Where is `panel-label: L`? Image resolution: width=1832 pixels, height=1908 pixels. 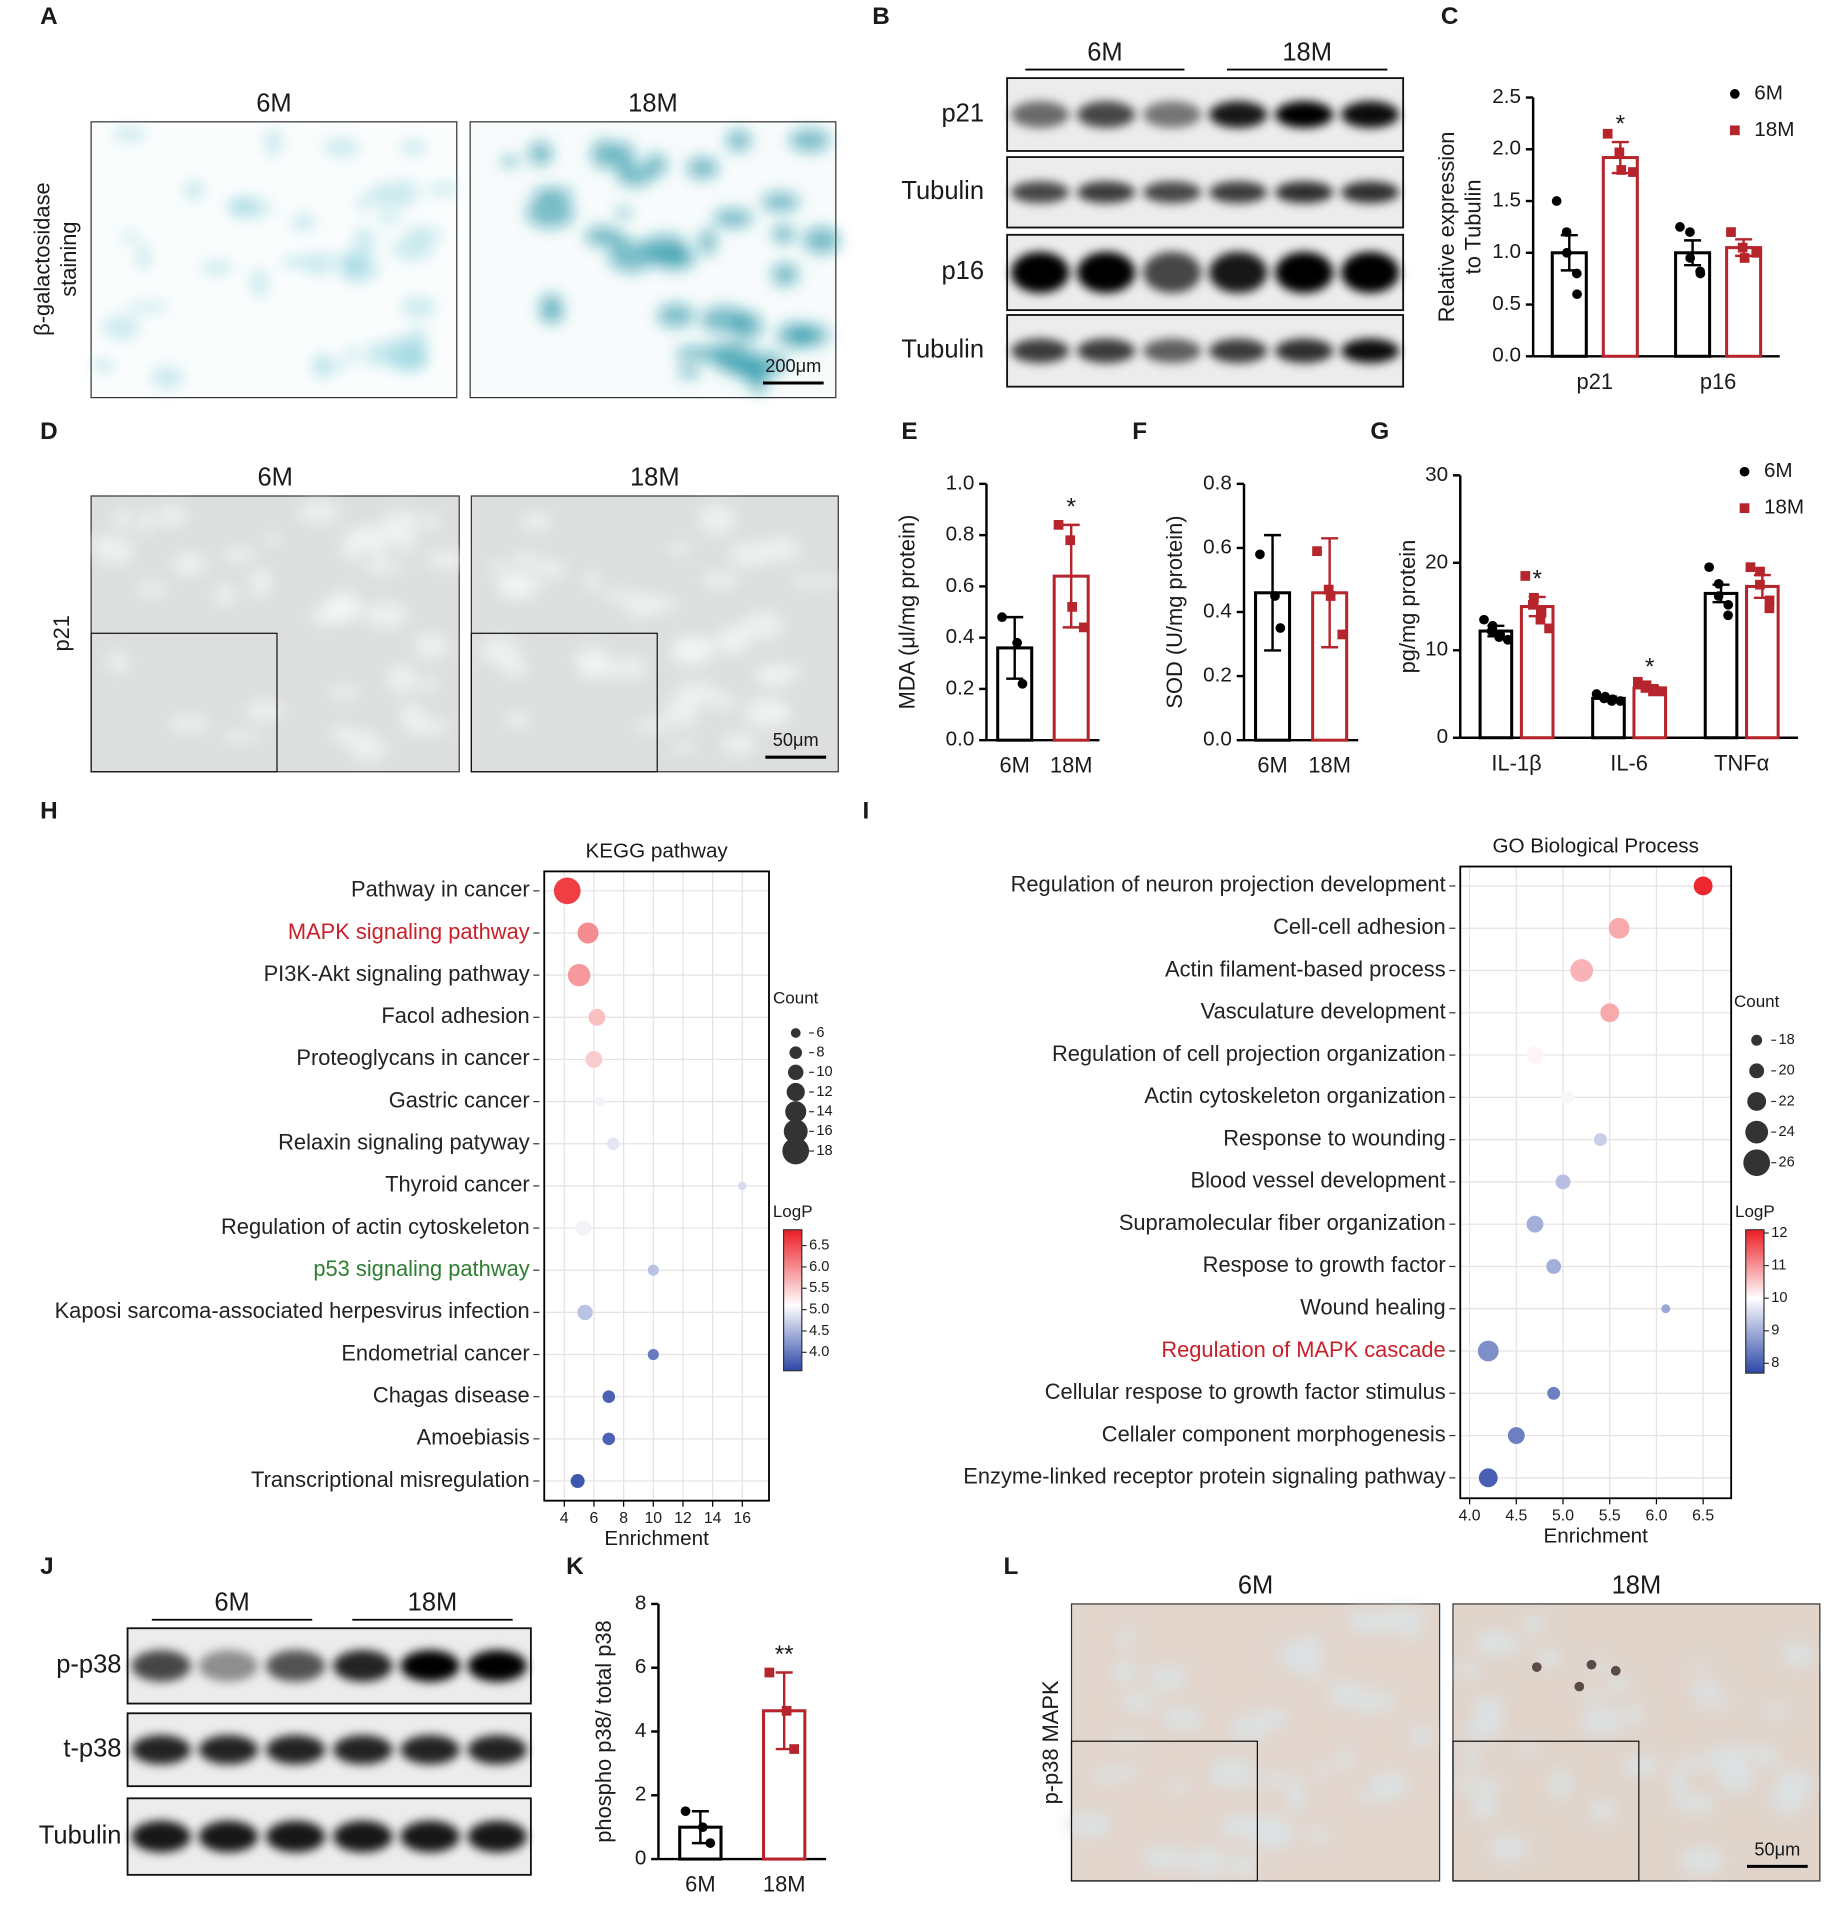 panel-label: L is located at coordinates (1010, 1566).